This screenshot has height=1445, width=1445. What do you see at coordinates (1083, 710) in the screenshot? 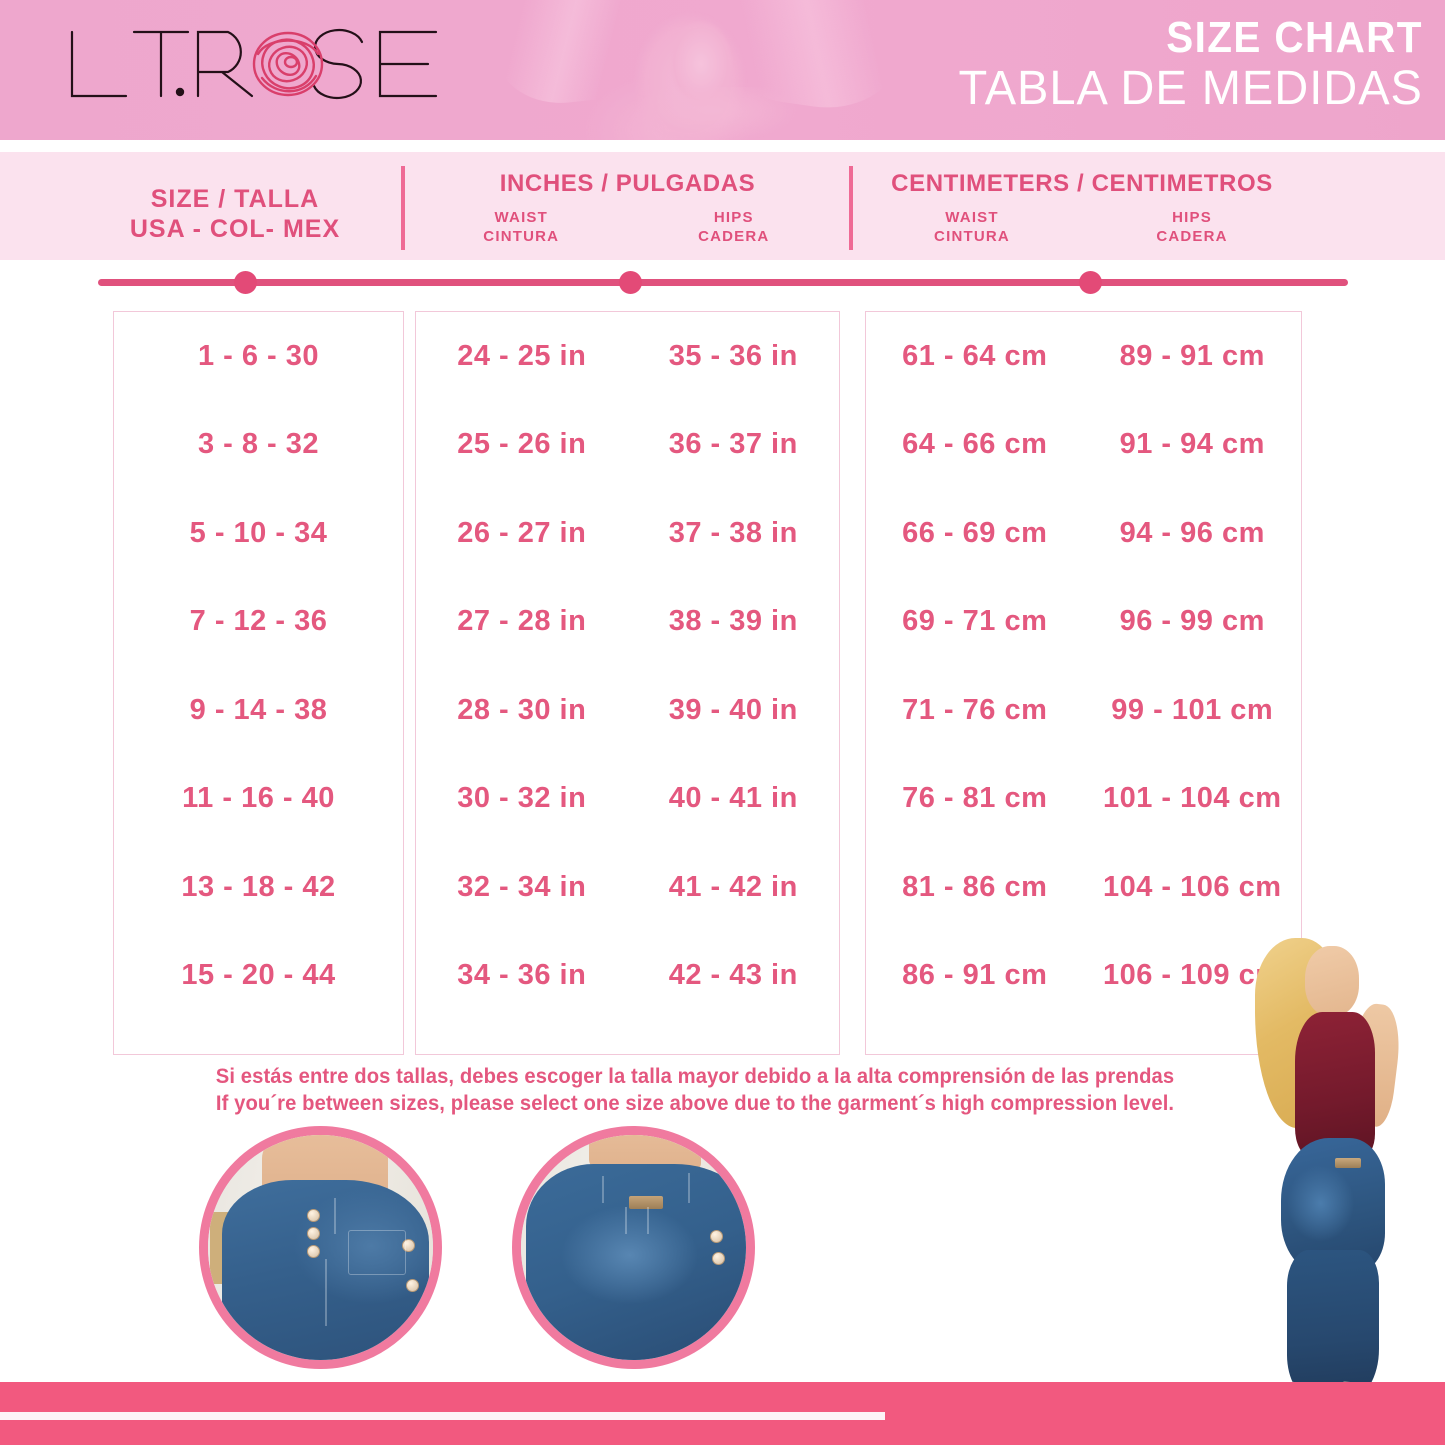
I see `table-row: 71 - 76 cm 99 - 101 cm` at bounding box center [1083, 710].